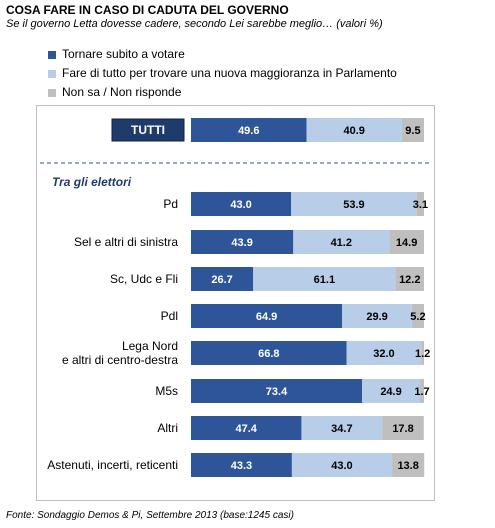  I want to click on data-label: 43.9, so click(241, 243).